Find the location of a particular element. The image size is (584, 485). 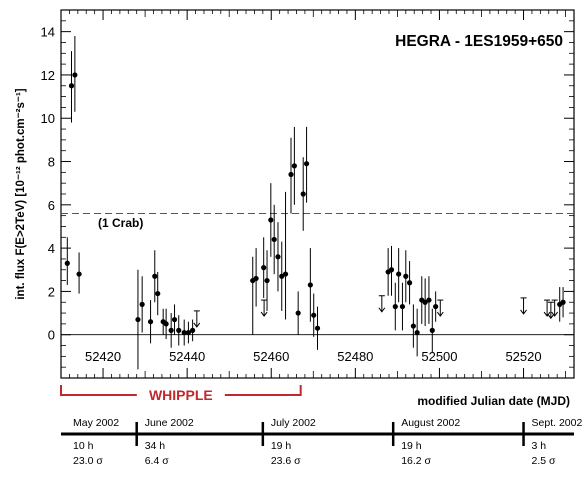

whipple-label: WHIPPLE is located at coordinates (181, 395).